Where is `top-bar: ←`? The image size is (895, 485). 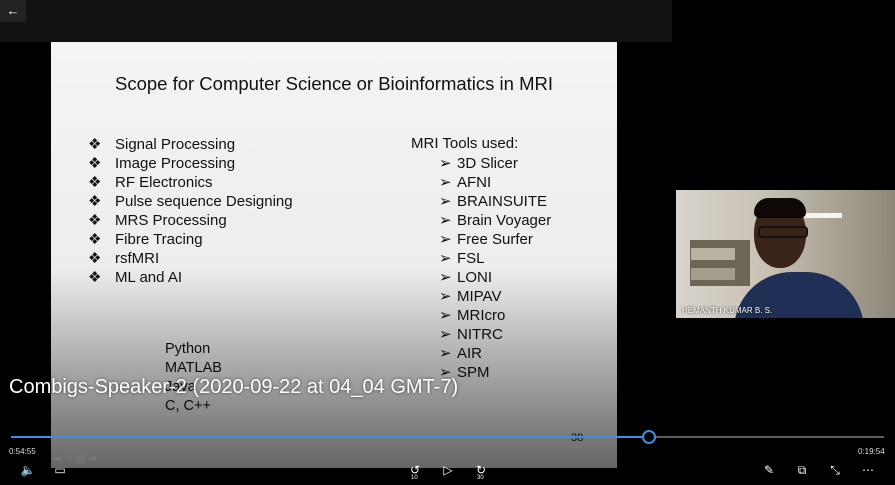
top-bar: ← is located at coordinates (336, 21).